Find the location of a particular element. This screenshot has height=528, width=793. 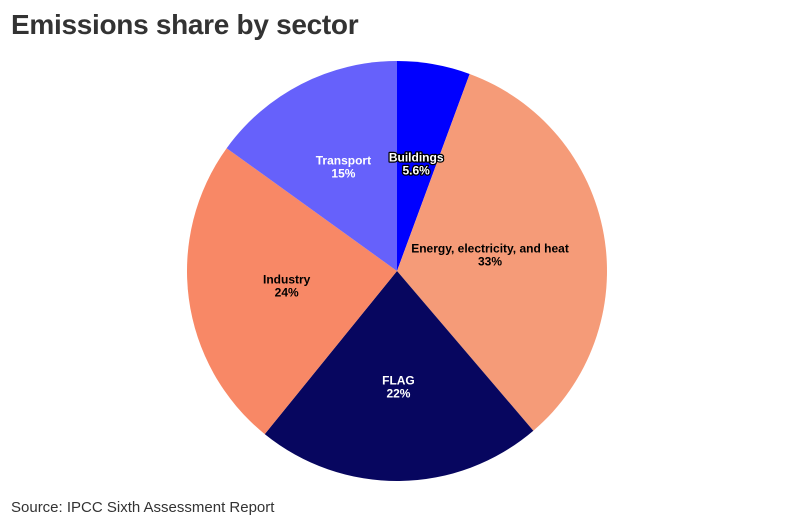

slice-value-flag: 22% is located at coordinates (398, 393).